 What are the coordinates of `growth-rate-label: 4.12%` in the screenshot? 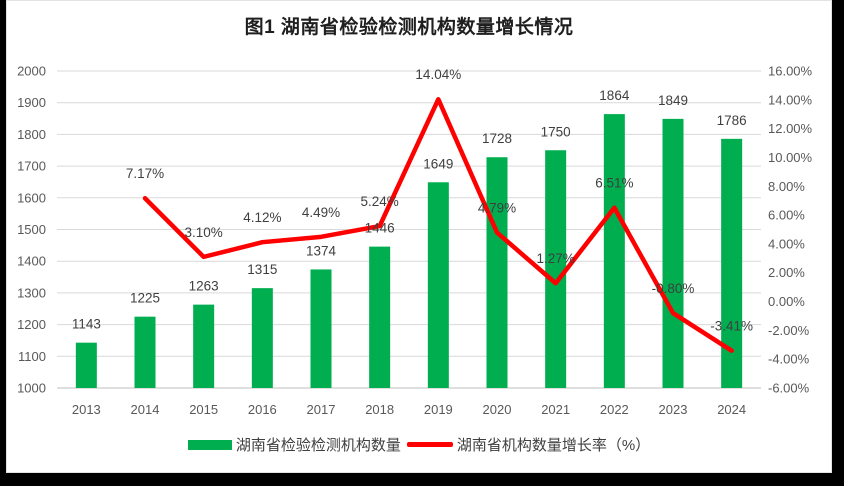 It's located at (262, 217).